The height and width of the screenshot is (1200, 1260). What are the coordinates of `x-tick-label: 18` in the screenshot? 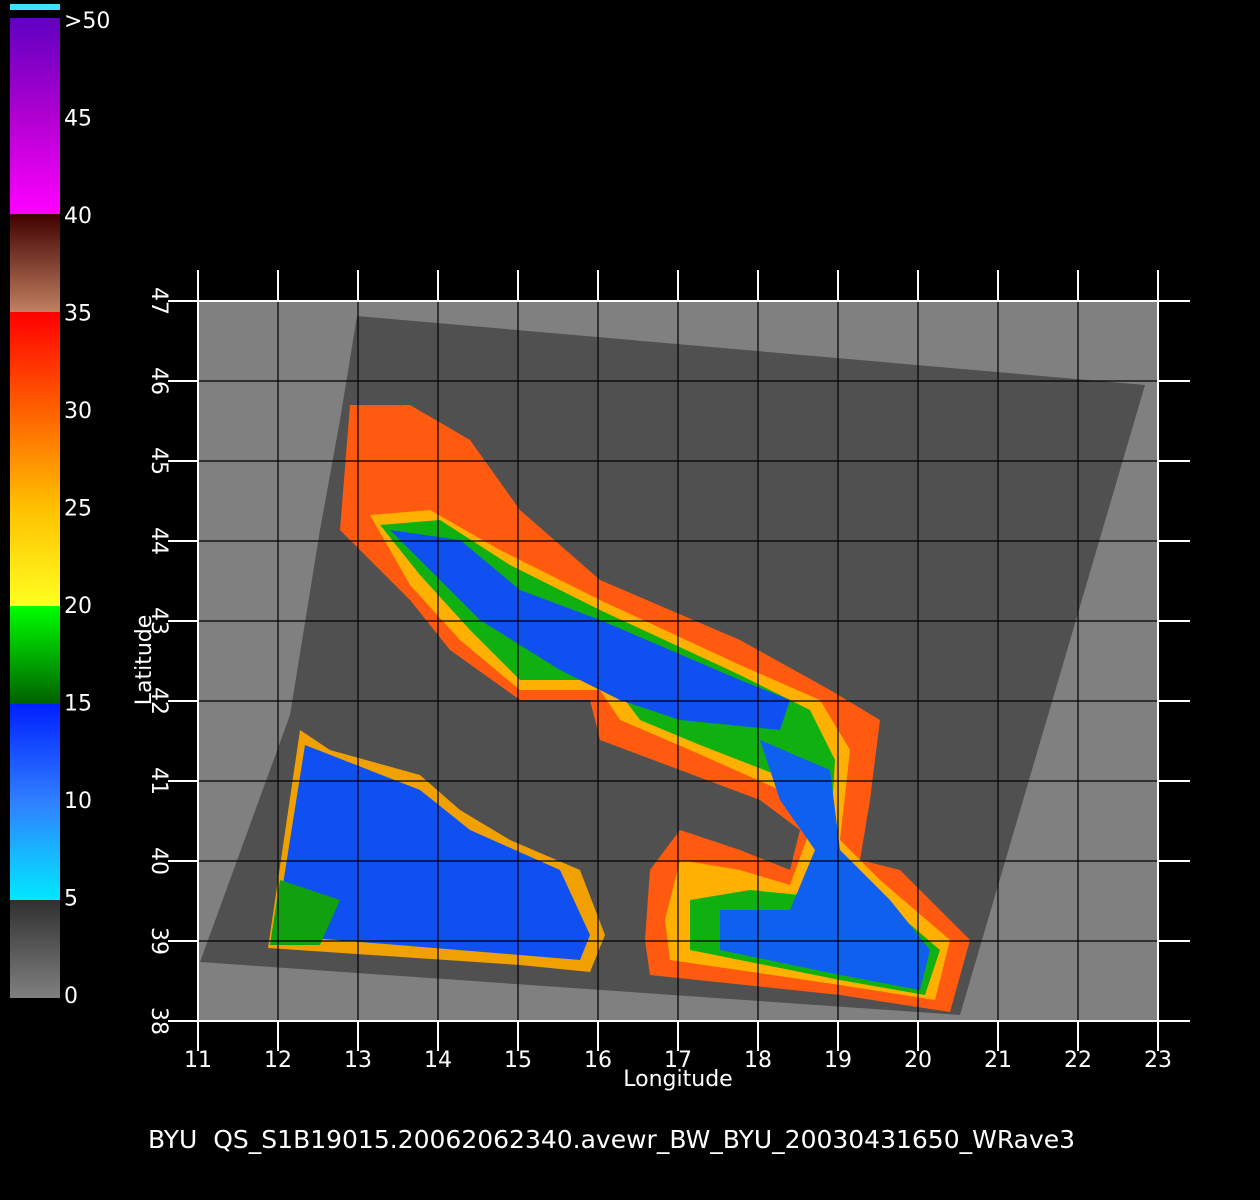 It's located at (758, 1060).